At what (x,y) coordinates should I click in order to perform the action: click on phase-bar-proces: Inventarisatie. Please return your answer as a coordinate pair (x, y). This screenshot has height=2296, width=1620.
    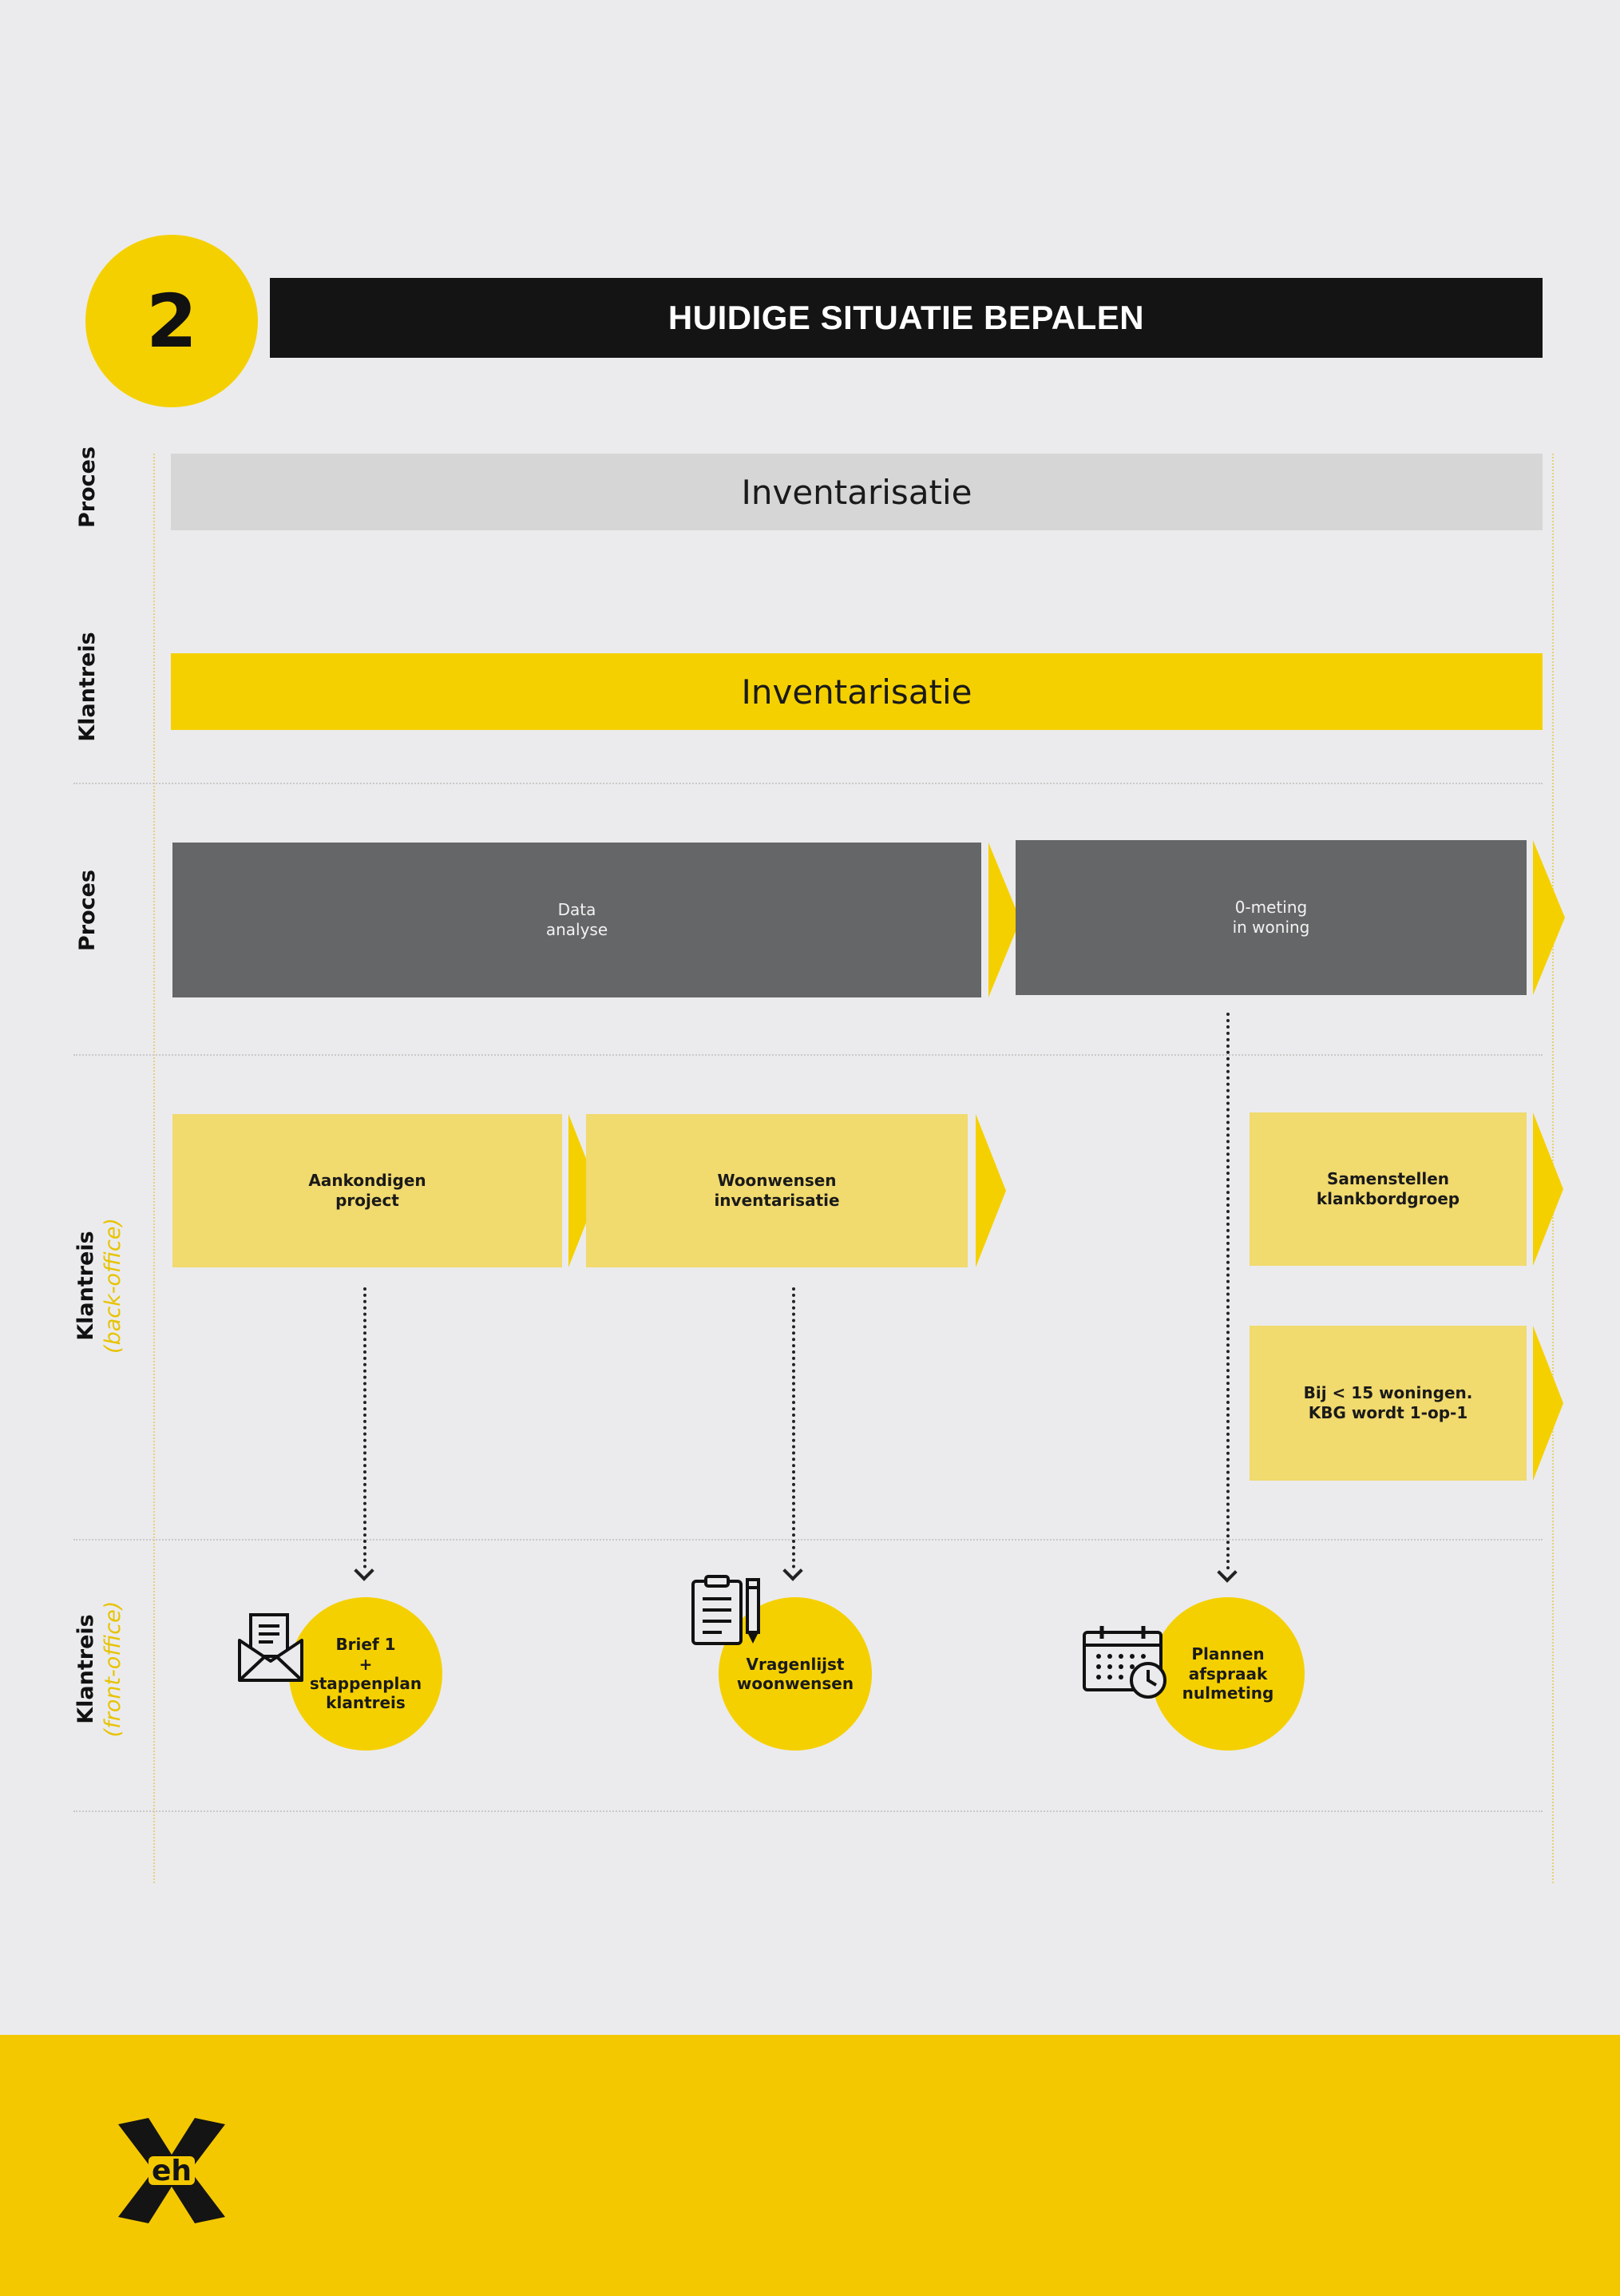
    Looking at the image, I should click on (857, 492).